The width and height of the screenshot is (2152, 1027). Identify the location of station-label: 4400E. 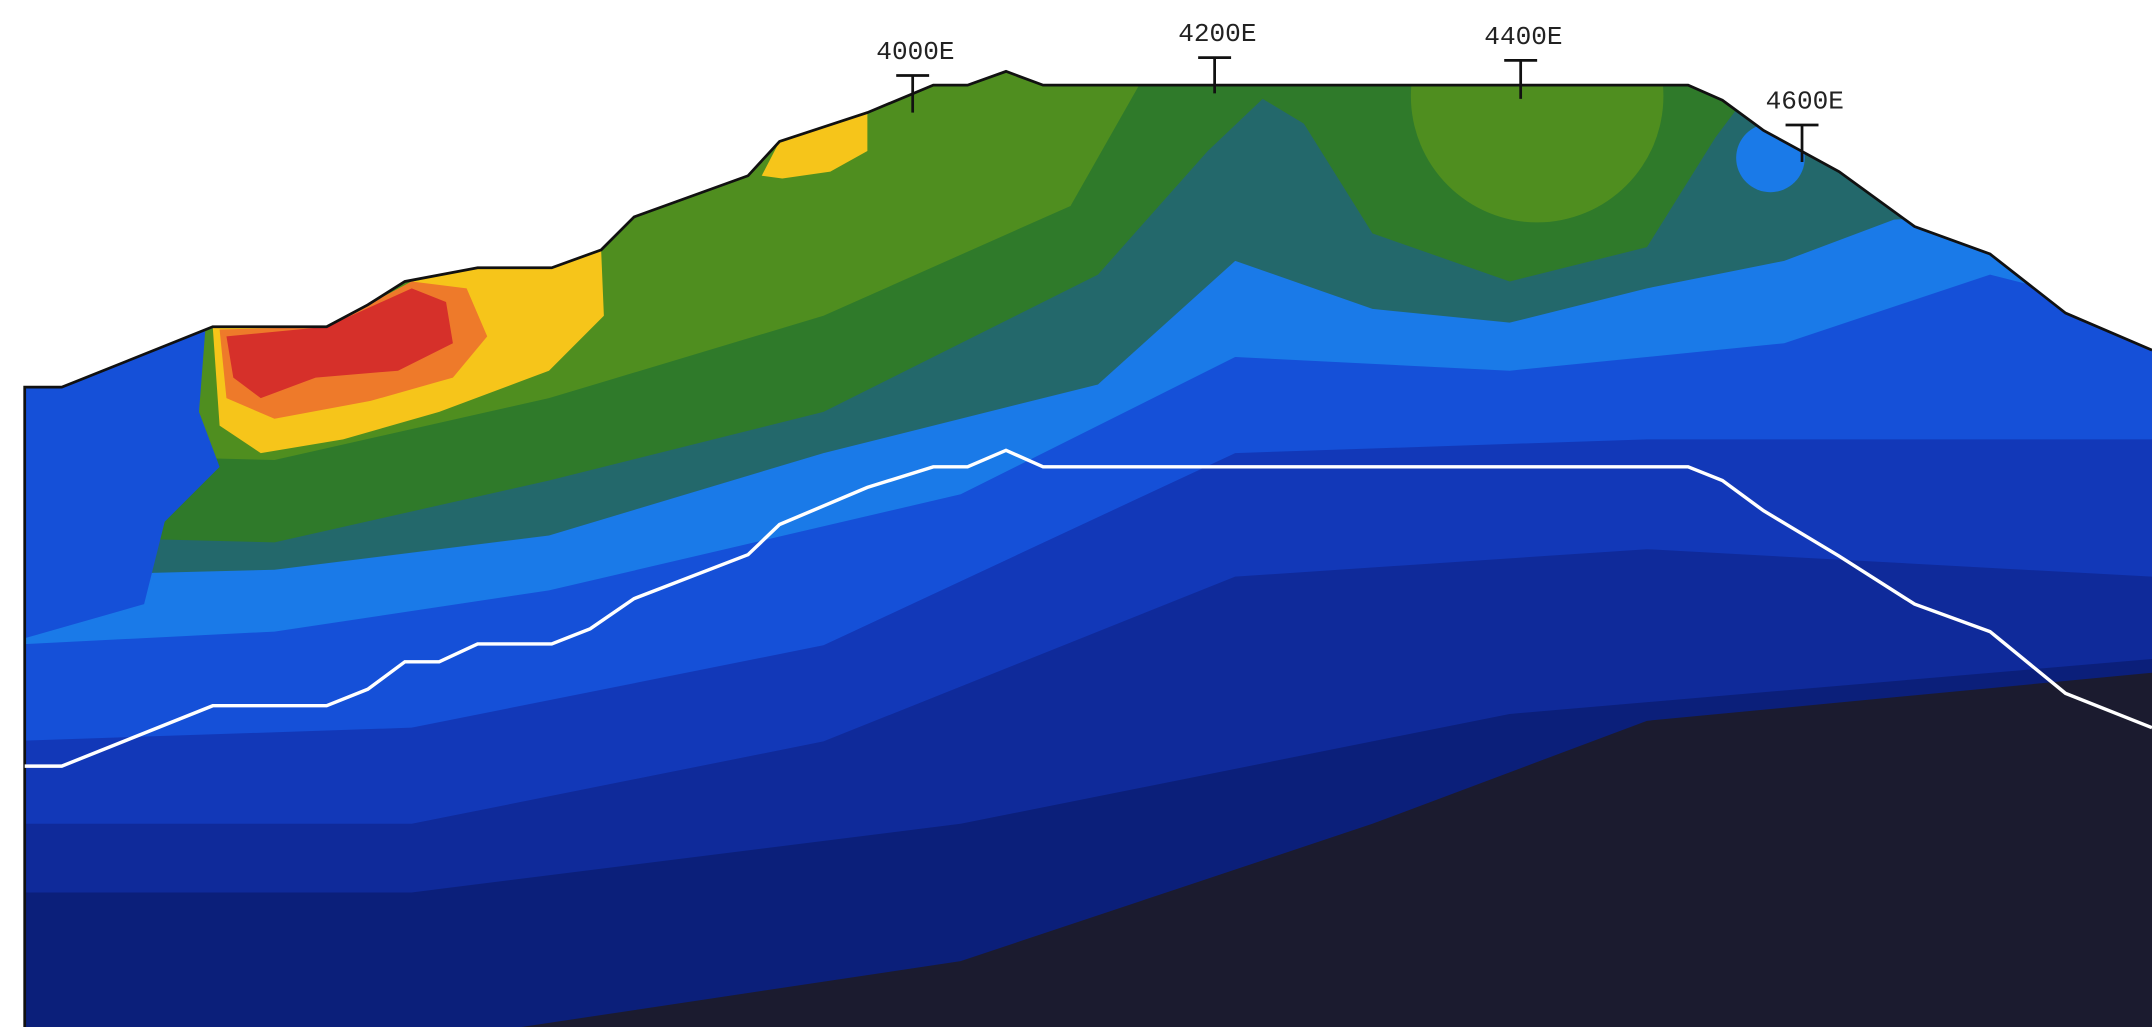
(1523, 37).